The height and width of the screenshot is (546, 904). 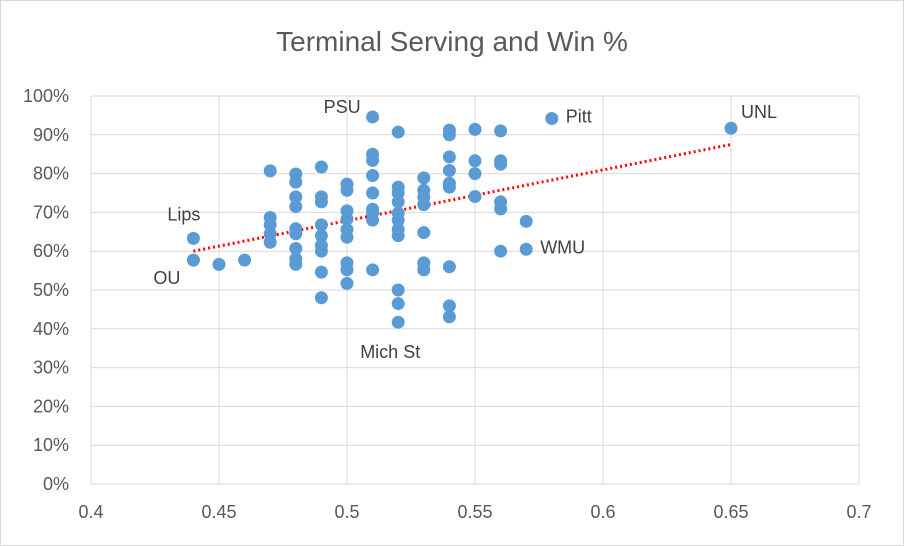 What do you see at coordinates (51, 445) in the screenshot?
I see `y-tick-label: 10%` at bounding box center [51, 445].